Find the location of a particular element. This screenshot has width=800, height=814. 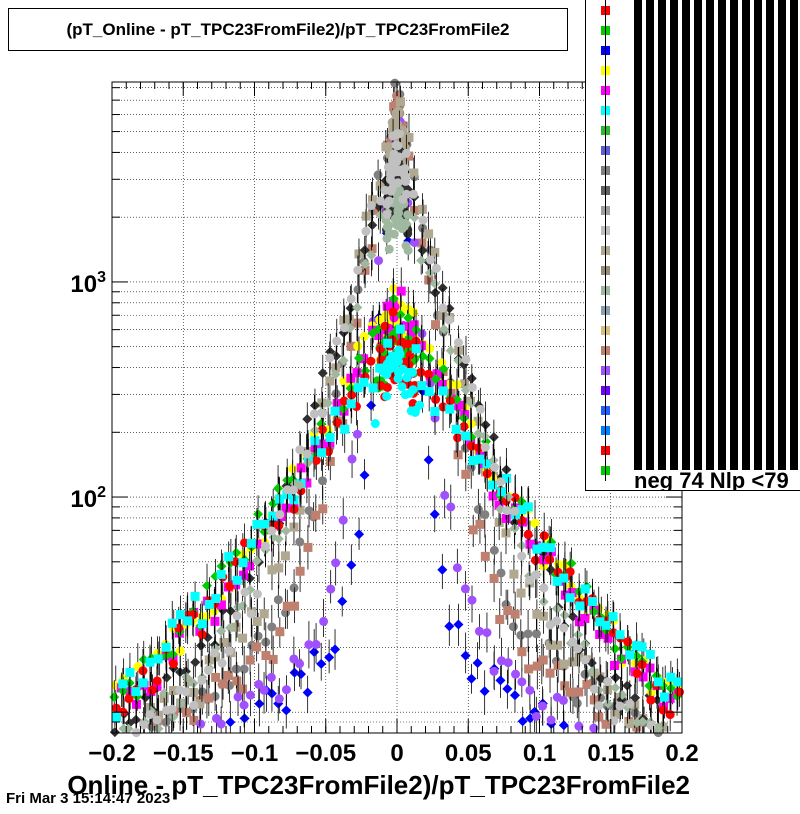

x-tick-label: 0.15 is located at coordinates (610, 753).